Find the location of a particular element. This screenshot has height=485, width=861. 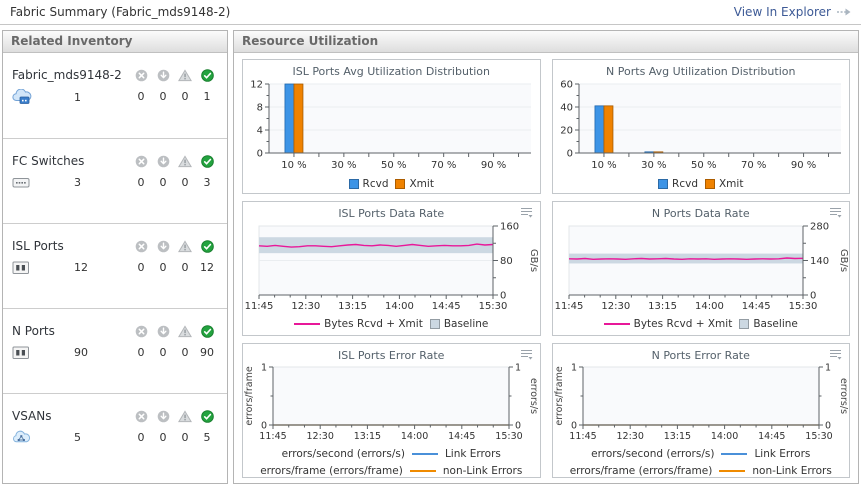

svg-text: 40 is located at coordinates (566, 108).